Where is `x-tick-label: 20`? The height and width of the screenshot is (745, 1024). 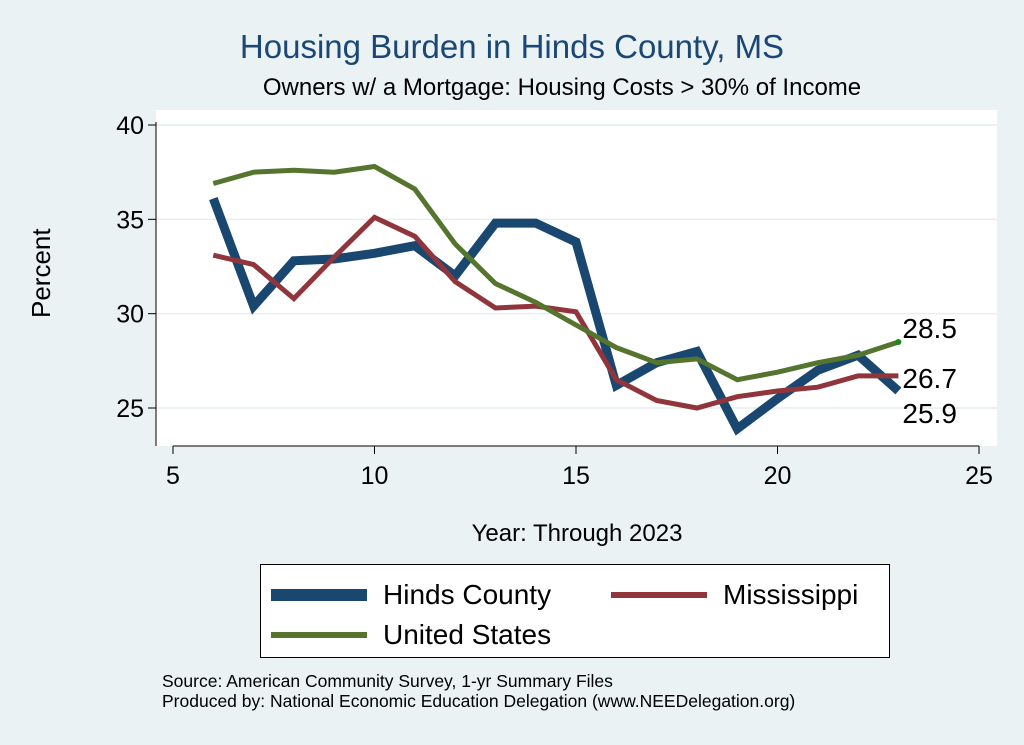 x-tick-label: 20 is located at coordinates (778, 476).